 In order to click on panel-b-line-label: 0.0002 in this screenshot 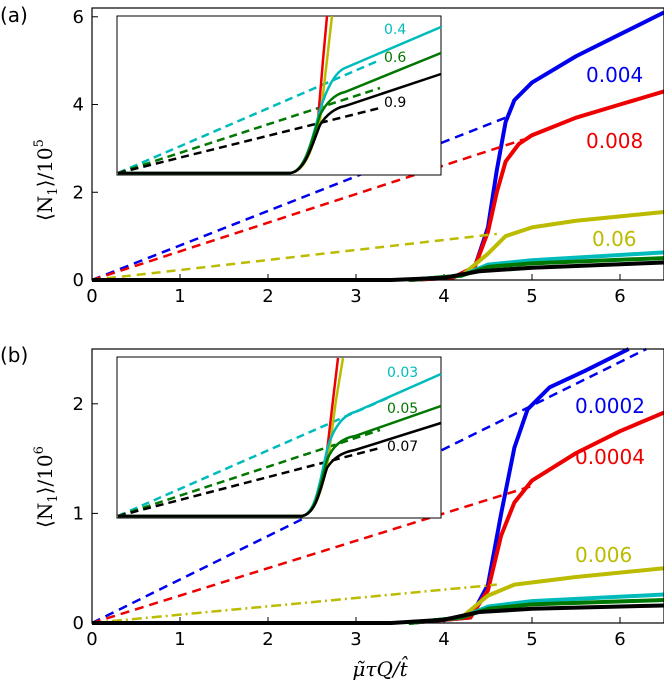, I will do `click(610, 406)`.